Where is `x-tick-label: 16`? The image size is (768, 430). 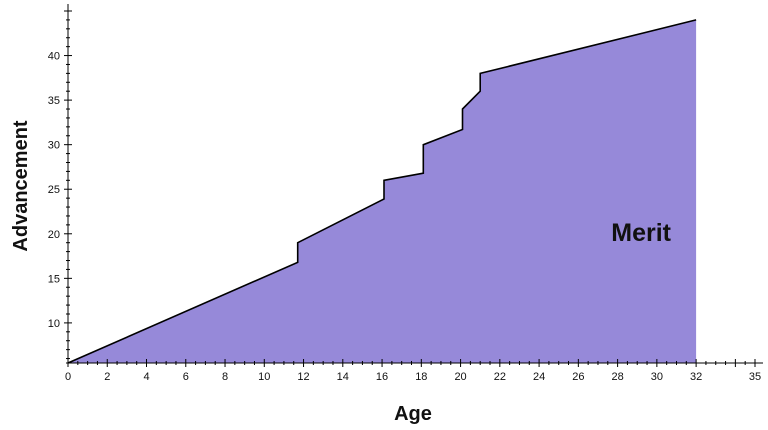
x-tick-label: 16 is located at coordinates (382, 377).